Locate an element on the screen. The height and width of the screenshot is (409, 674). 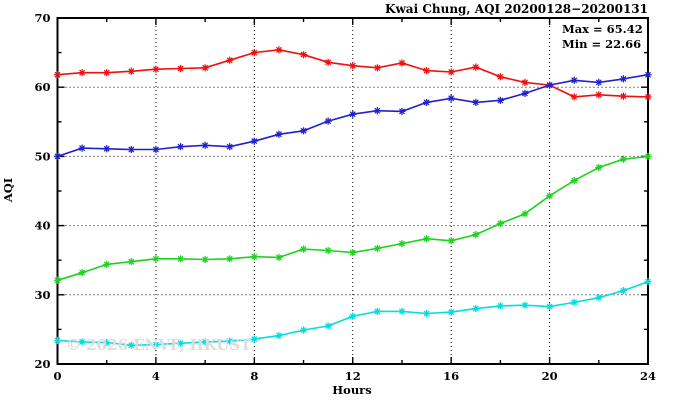
x-tick-label: 24 is located at coordinates (648, 376).